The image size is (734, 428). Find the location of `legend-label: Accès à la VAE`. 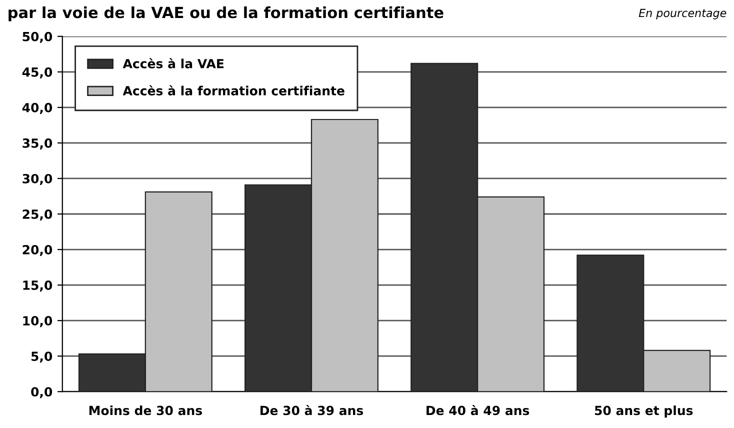

legend-label: Accès à la VAE is located at coordinates (173, 63).